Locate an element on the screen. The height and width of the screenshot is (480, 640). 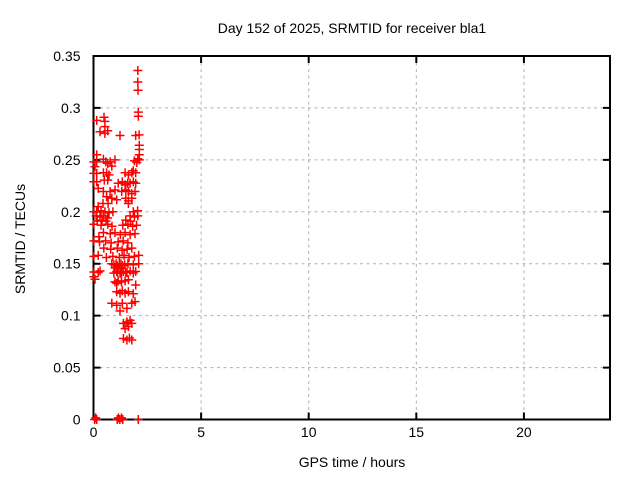
x-tick-label: 5 is located at coordinates (201, 432).